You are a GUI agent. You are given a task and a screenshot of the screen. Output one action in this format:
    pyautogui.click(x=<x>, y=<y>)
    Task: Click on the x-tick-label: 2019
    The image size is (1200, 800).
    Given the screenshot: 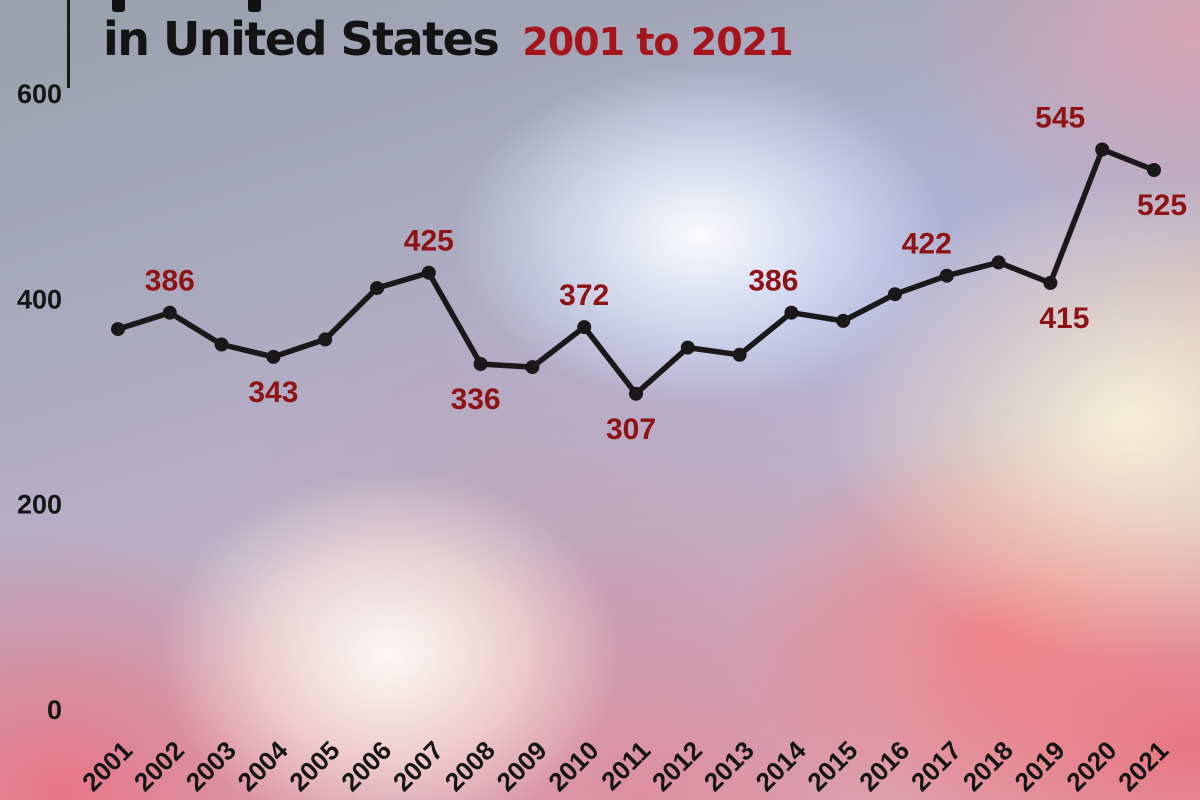 What is the action you would take?
    pyautogui.click(x=1040, y=766)
    